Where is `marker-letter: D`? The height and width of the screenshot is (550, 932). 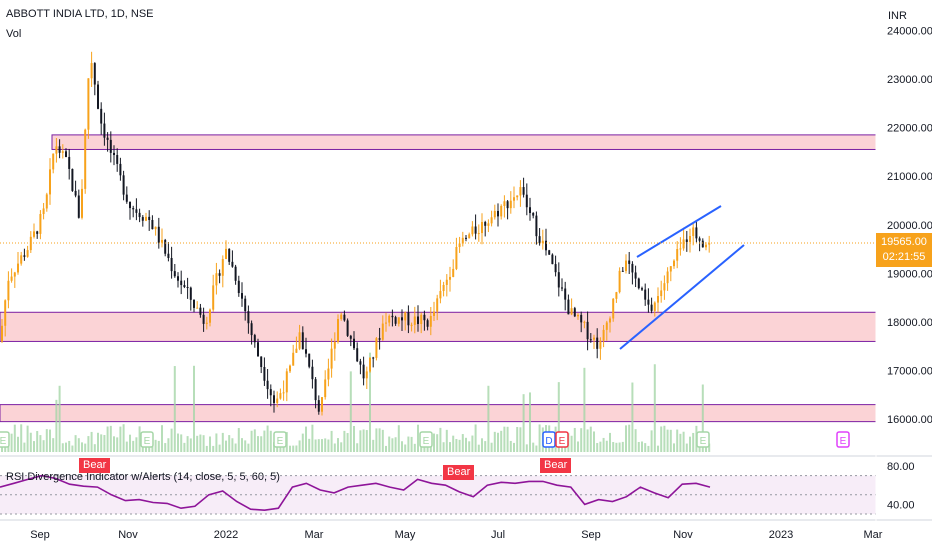
marker-letter: D is located at coordinates (548, 441).